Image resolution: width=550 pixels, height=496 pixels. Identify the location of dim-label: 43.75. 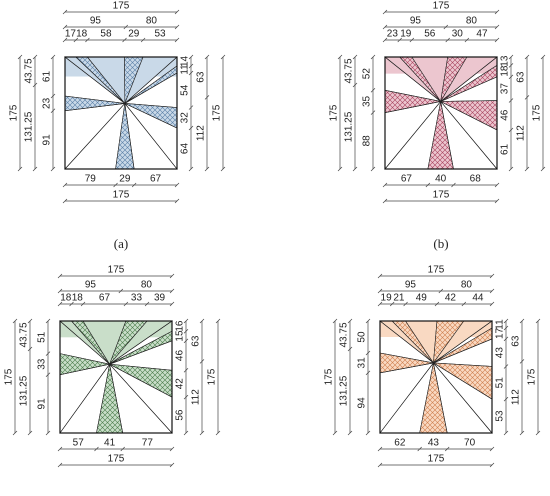
(24, 334).